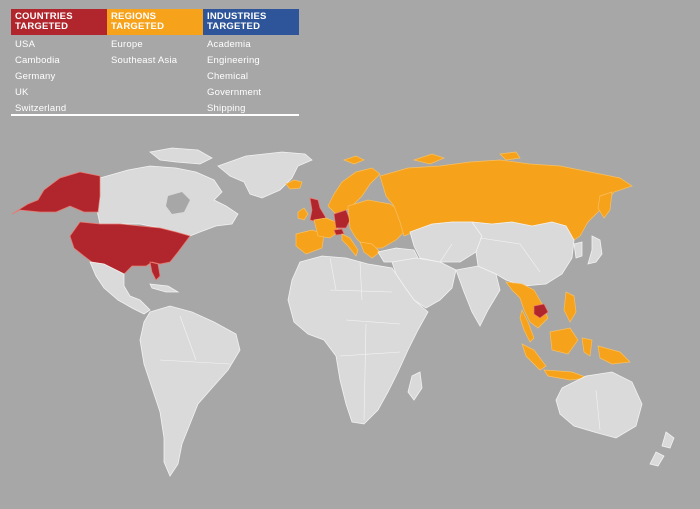  Describe the element at coordinates (326, 228) in the screenshot. I see `france` at that location.